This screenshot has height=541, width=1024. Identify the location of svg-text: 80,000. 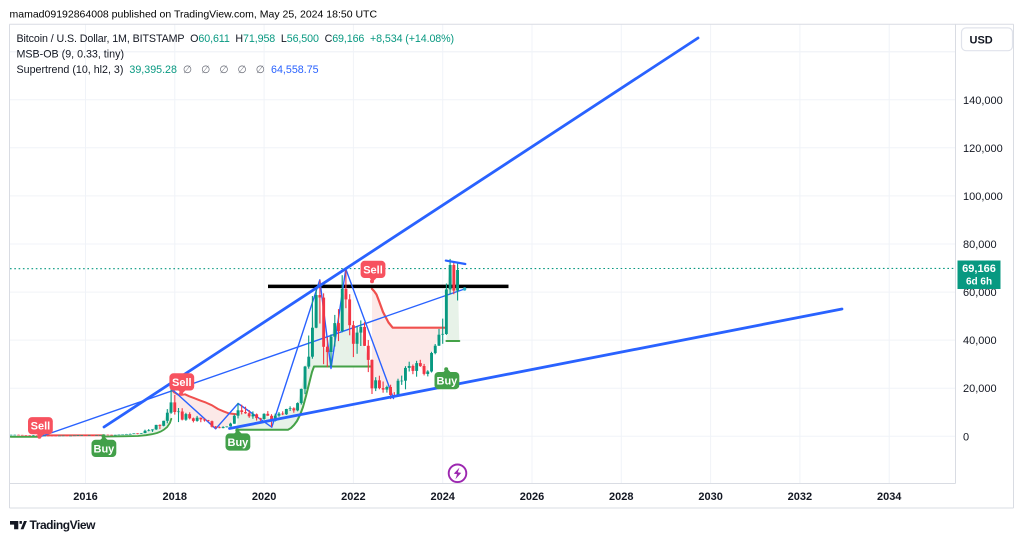
(980, 245).